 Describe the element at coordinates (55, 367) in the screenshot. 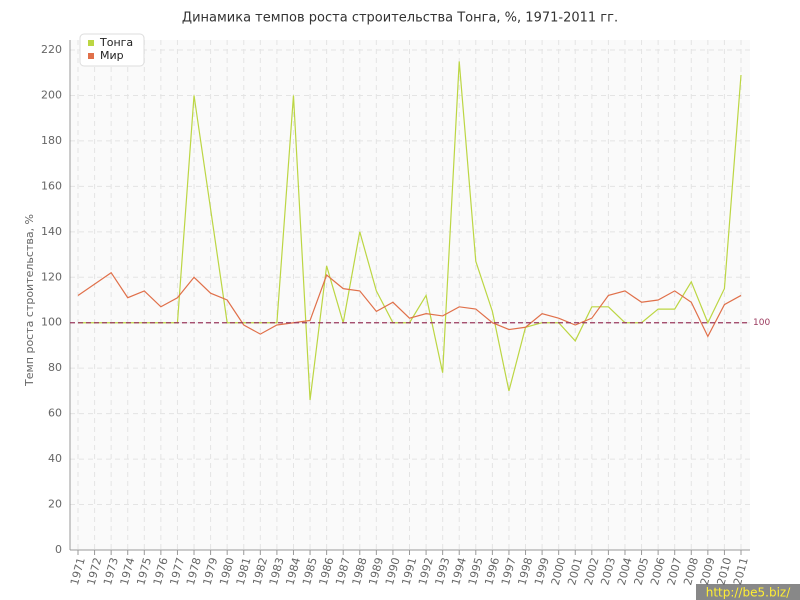

I see `y-tick-label: 80` at that location.